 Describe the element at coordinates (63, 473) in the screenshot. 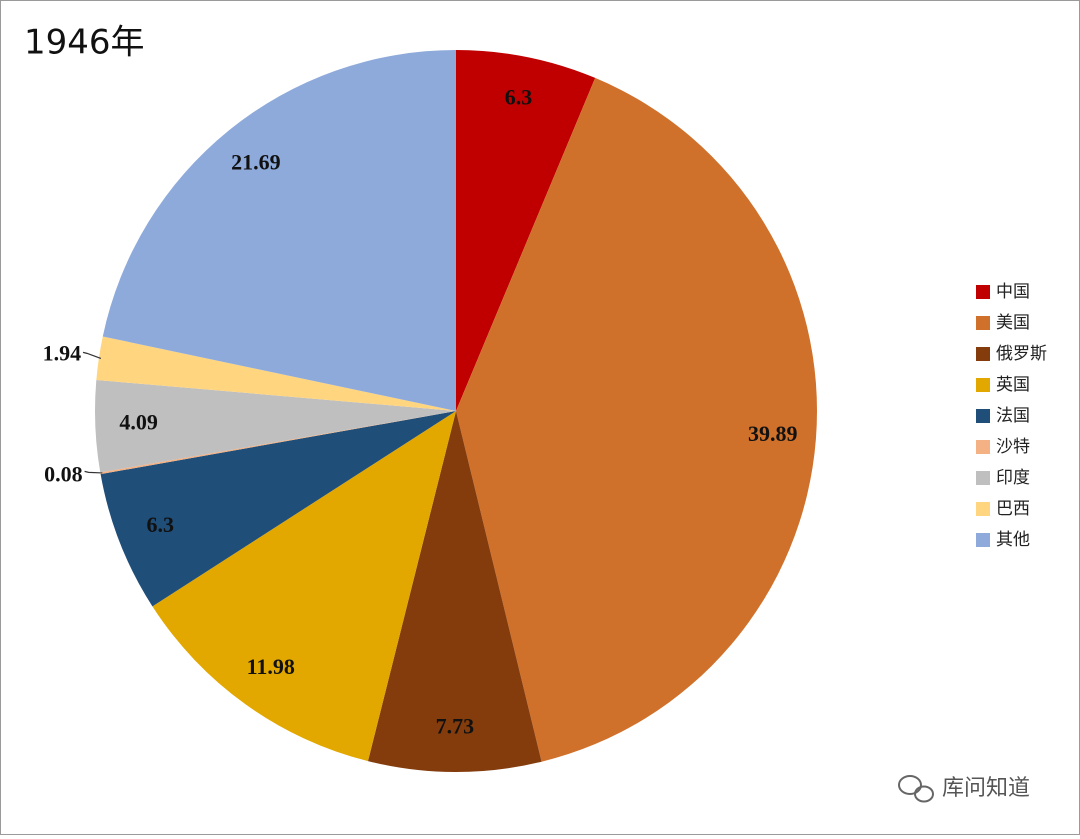

I see `value-label: 0.08` at that location.